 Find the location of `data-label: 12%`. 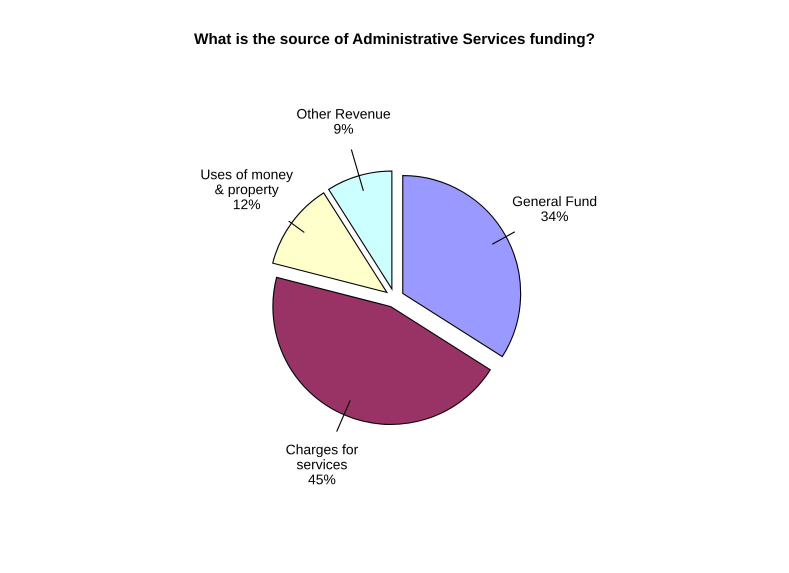

data-label: 12% is located at coordinates (247, 204).